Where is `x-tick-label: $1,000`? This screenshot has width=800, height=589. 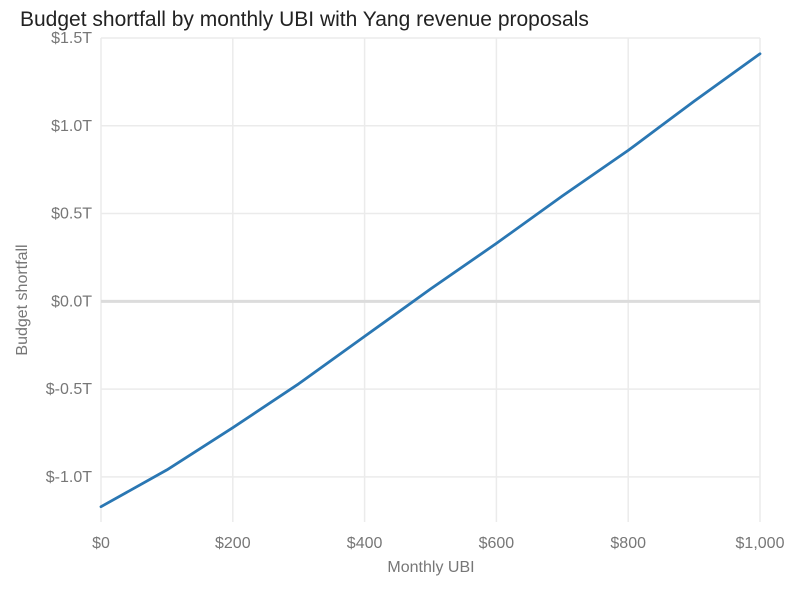
x-tick-label: $1,000 is located at coordinates (760, 543).